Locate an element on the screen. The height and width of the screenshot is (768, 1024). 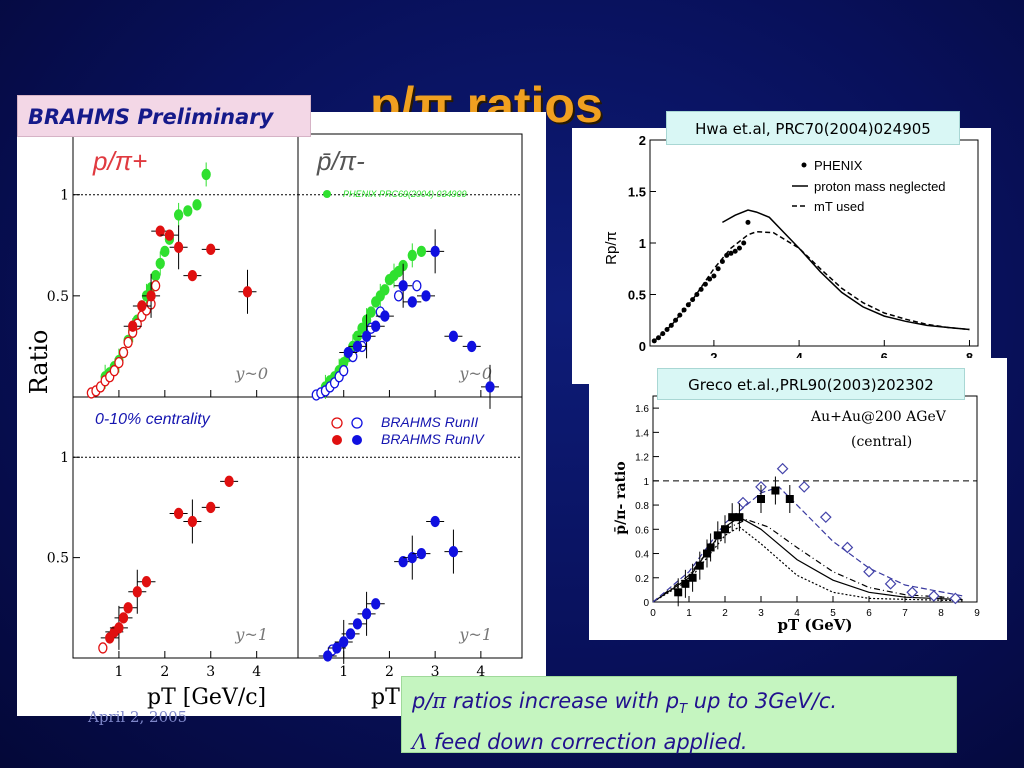
x-tick-label: 4 is located at coordinates (799, 357).